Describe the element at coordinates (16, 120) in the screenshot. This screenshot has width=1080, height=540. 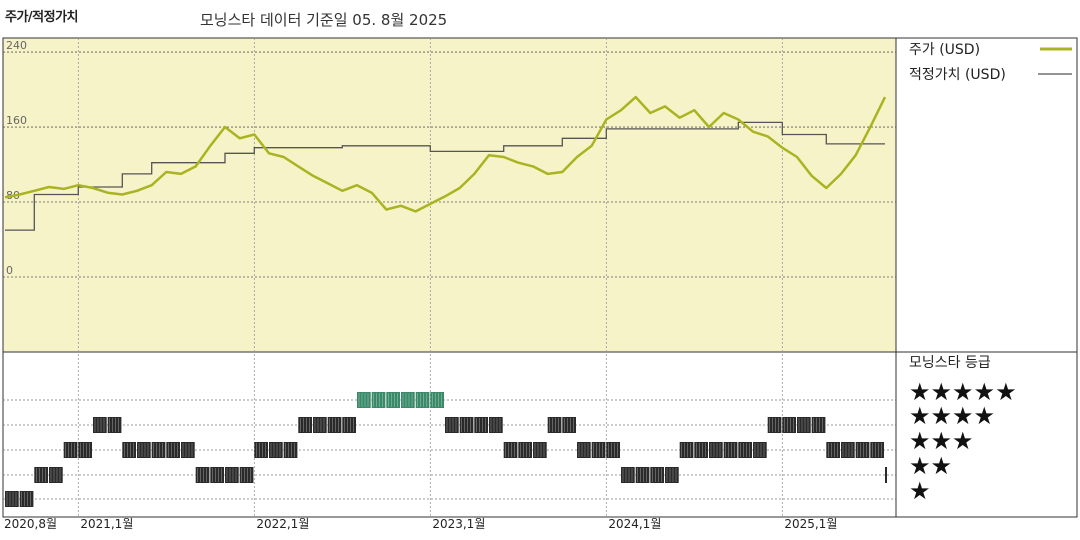
I see `y-tick-label-160: 160` at that location.